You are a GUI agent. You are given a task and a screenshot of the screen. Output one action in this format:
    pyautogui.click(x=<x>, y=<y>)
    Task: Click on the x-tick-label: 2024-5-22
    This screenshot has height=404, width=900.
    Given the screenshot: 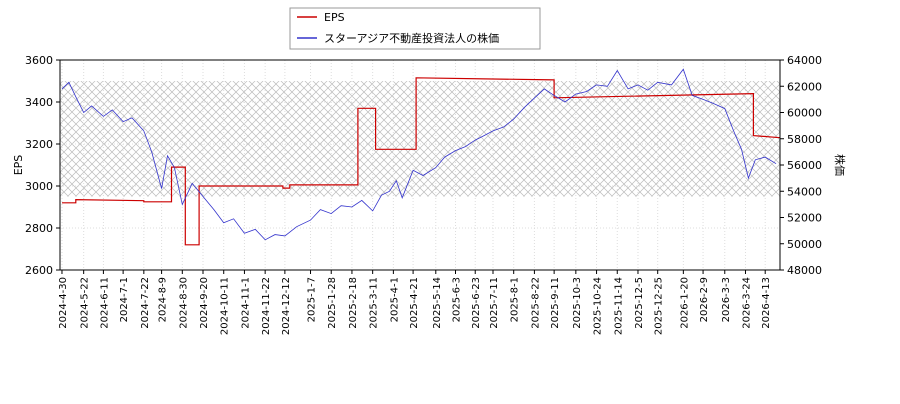 What is the action you would take?
    pyautogui.click(x=85, y=303)
    